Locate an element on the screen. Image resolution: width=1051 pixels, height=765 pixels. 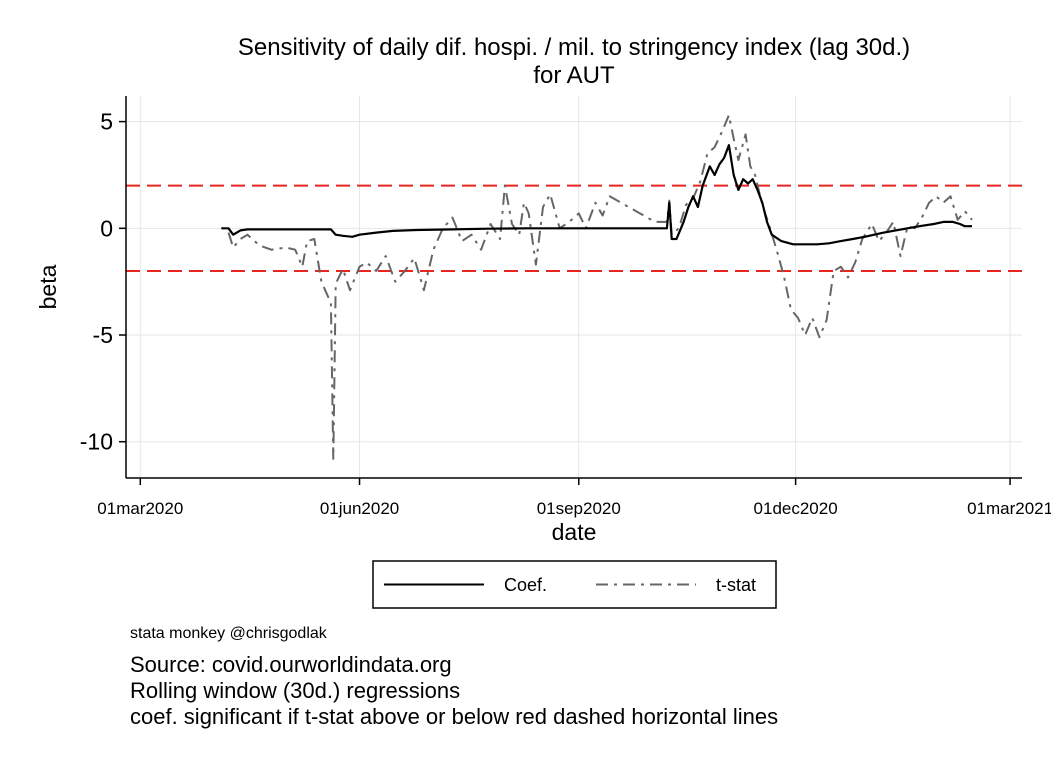
x-tick-label: 01jun2020 is located at coordinates (359, 508).